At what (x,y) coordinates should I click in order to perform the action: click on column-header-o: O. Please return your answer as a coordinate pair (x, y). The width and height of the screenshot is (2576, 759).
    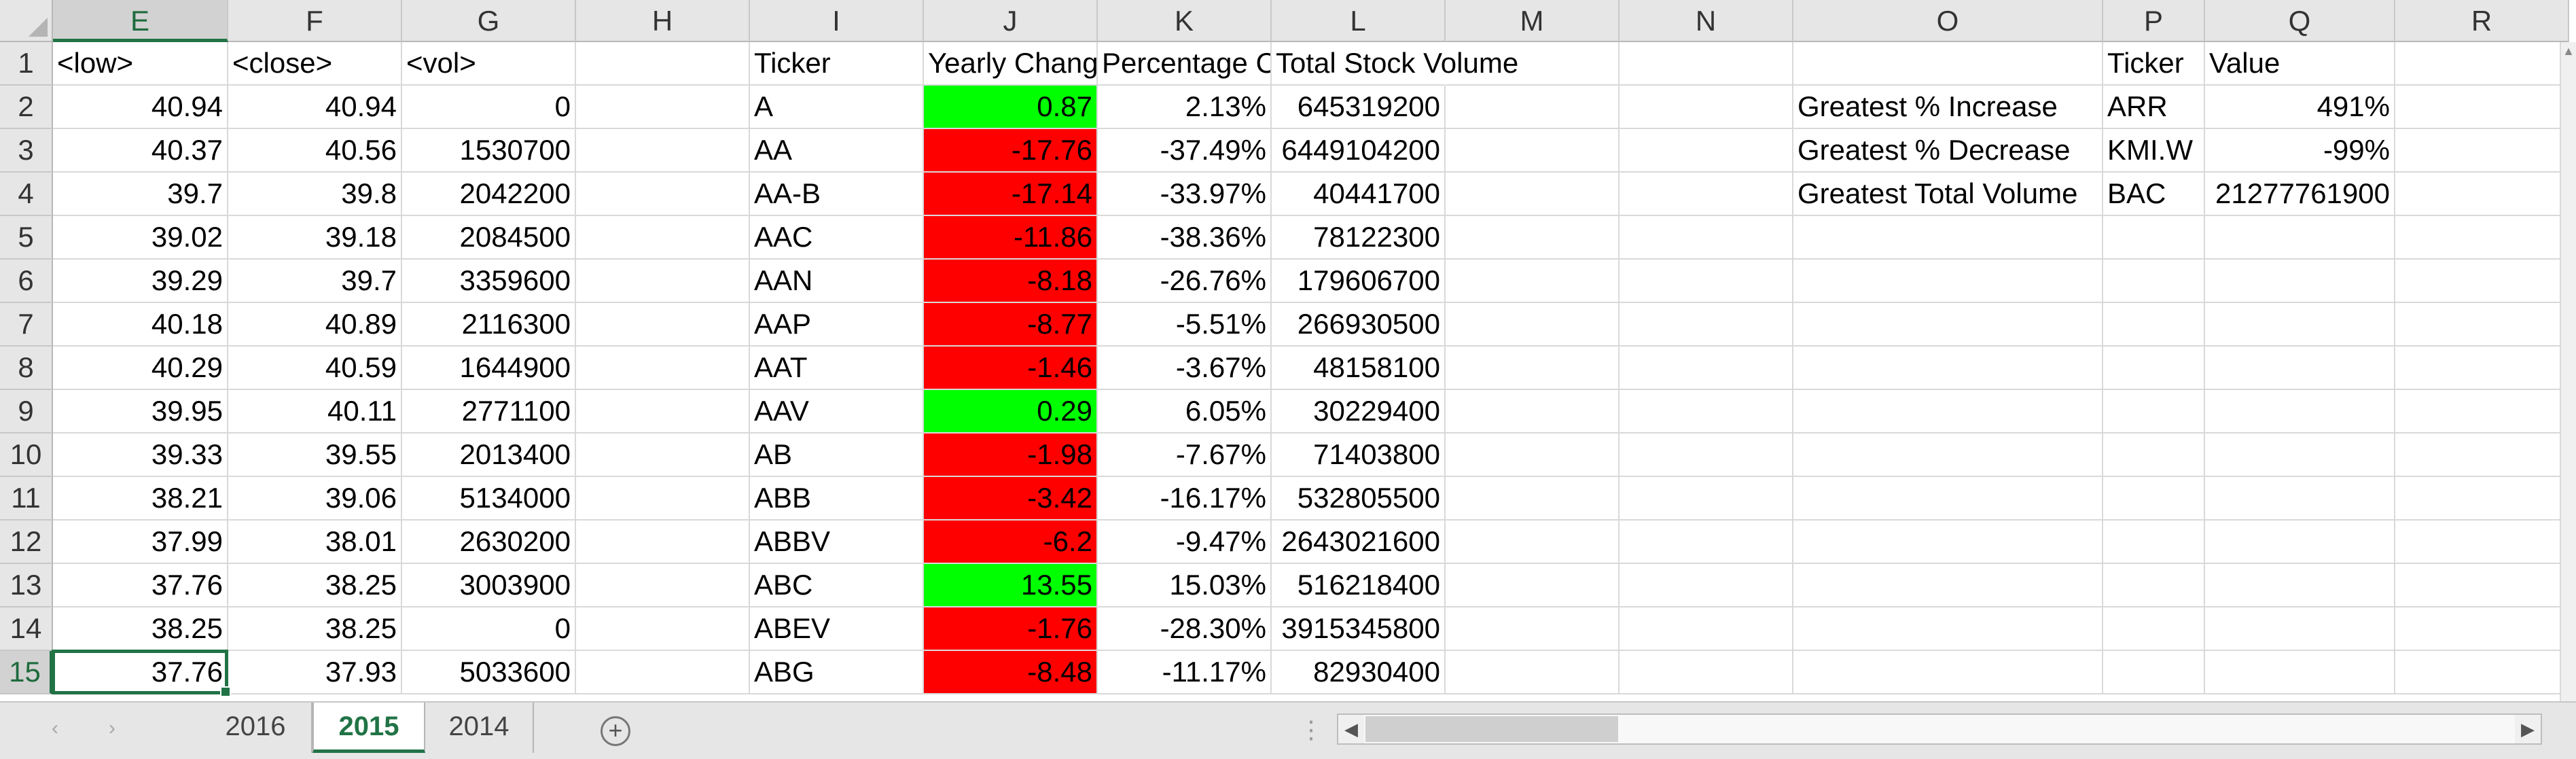
    Looking at the image, I should click on (1948, 21).